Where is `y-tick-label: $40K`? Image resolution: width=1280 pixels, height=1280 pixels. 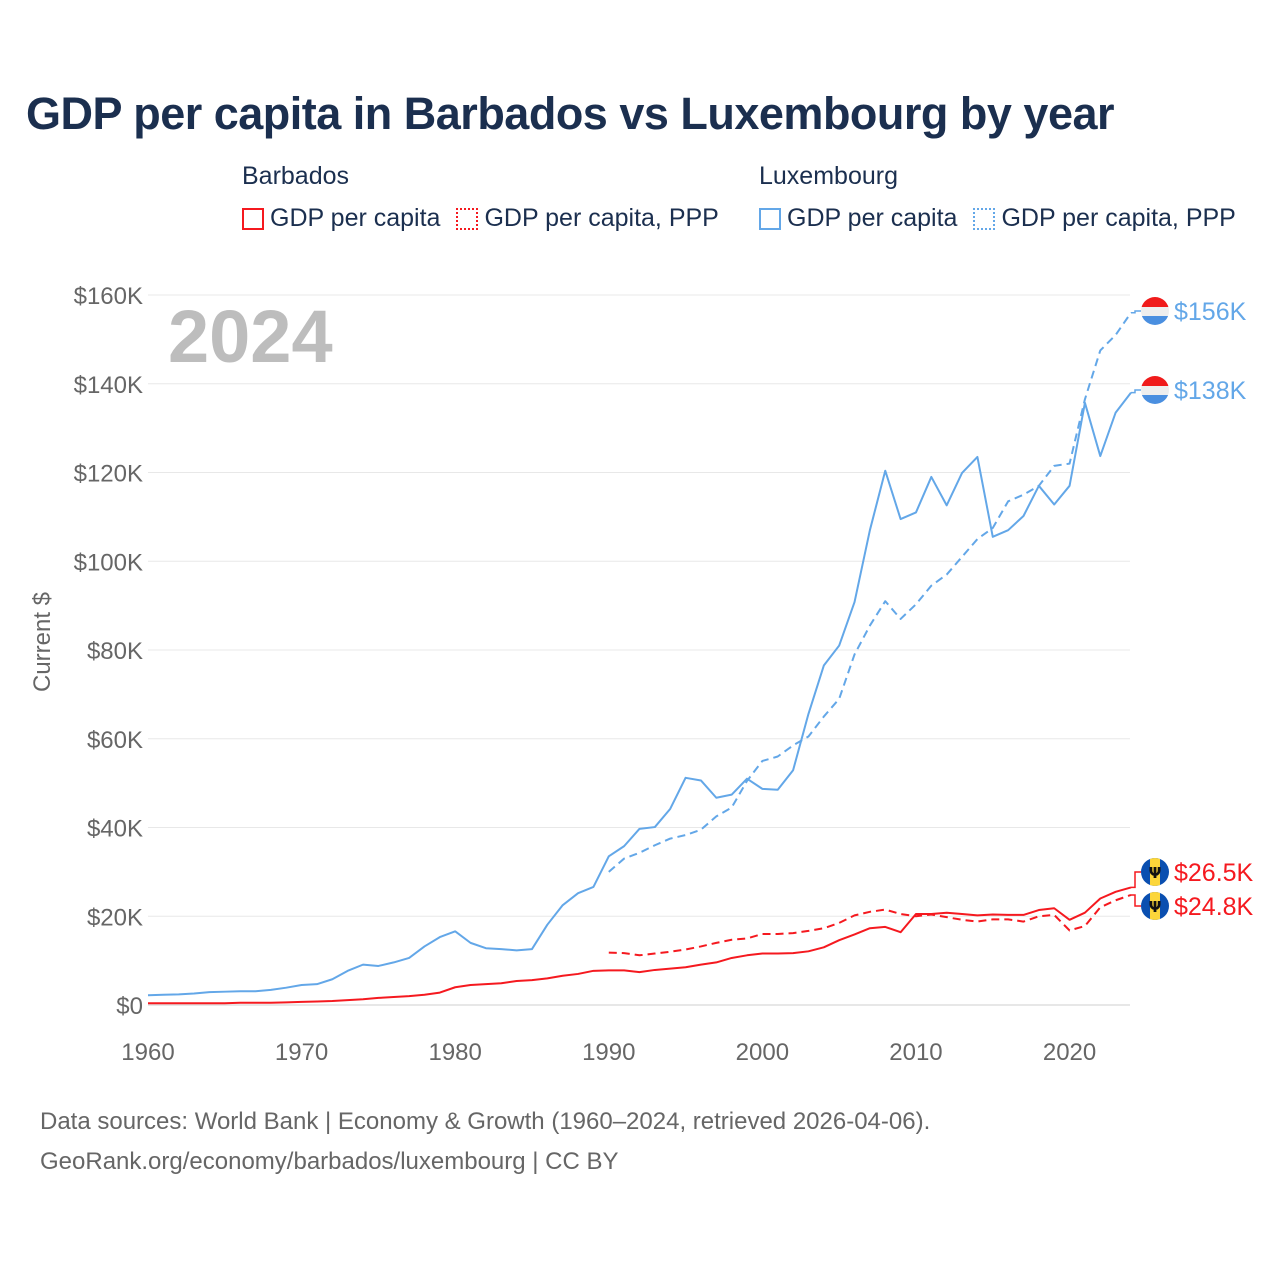
y-tick-label: $40K is located at coordinates (115, 829).